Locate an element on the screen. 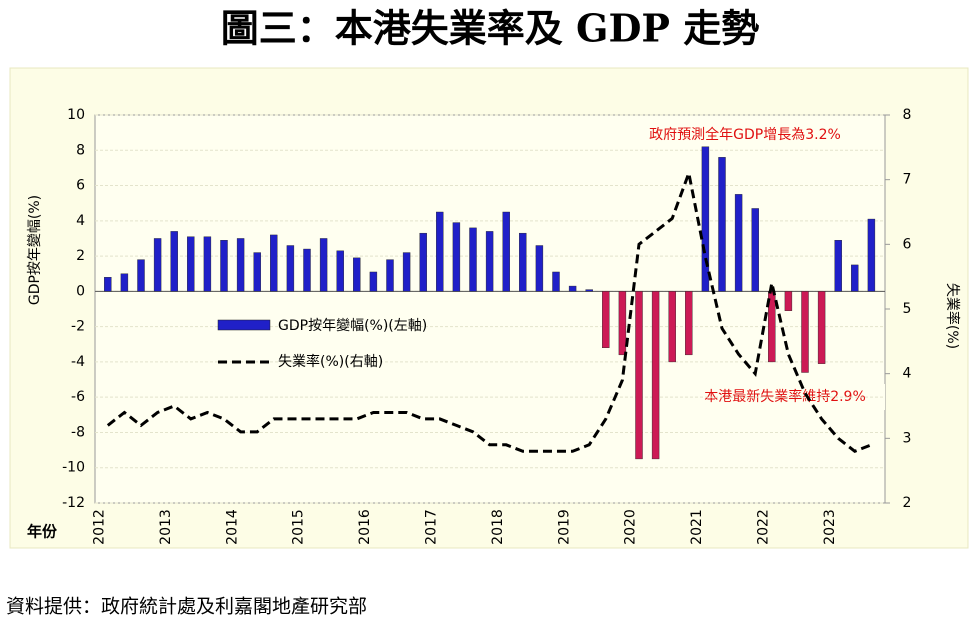 Image resolution: width=980 pixels, height=630 pixels. annotation: 本港最新失業率維持2.9% is located at coordinates (785, 396).